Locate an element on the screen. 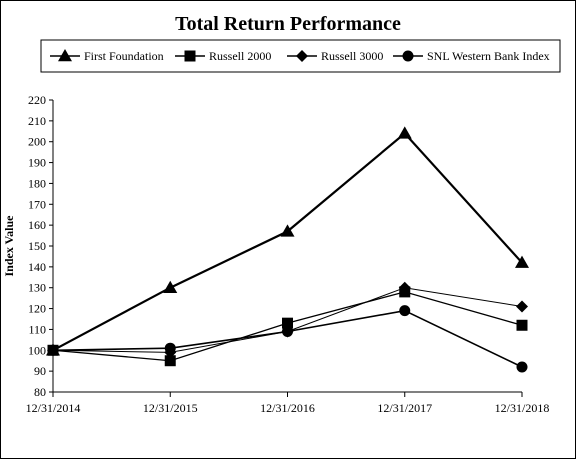 The width and height of the screenshot is (576, 459). y-tick-label: 220 is located at coordinates (37, 100).